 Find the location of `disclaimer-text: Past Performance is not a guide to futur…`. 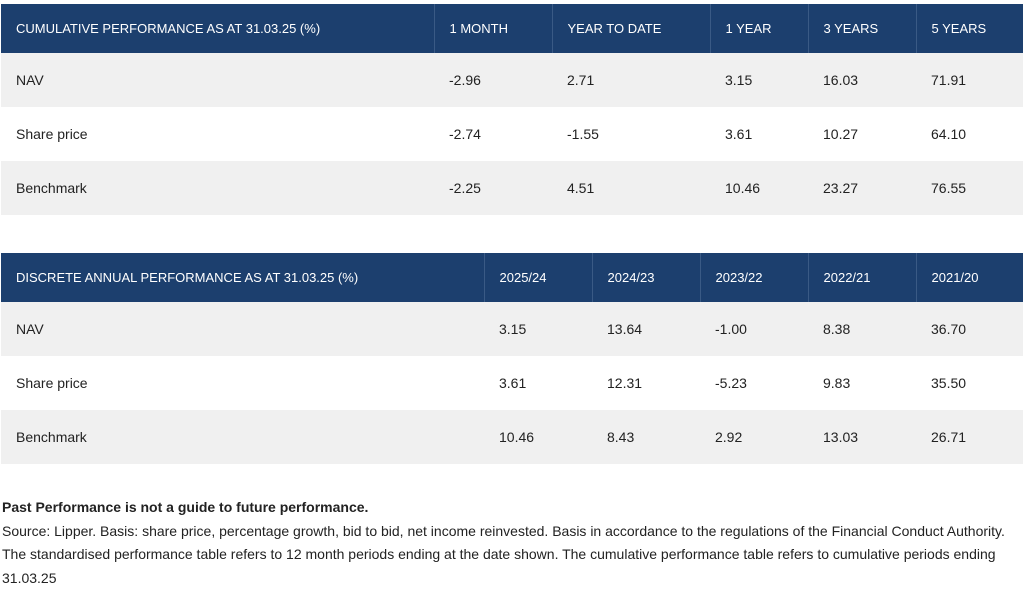

disclaimer-text: Past Performance is not a guide to futur… is located at coordinates (185, 507).